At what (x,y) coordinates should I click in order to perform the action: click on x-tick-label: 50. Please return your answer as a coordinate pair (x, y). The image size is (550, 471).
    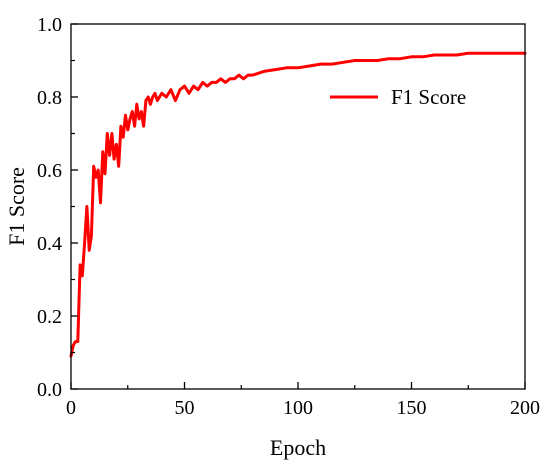
    Looking at the image, I should click on (185, 408).